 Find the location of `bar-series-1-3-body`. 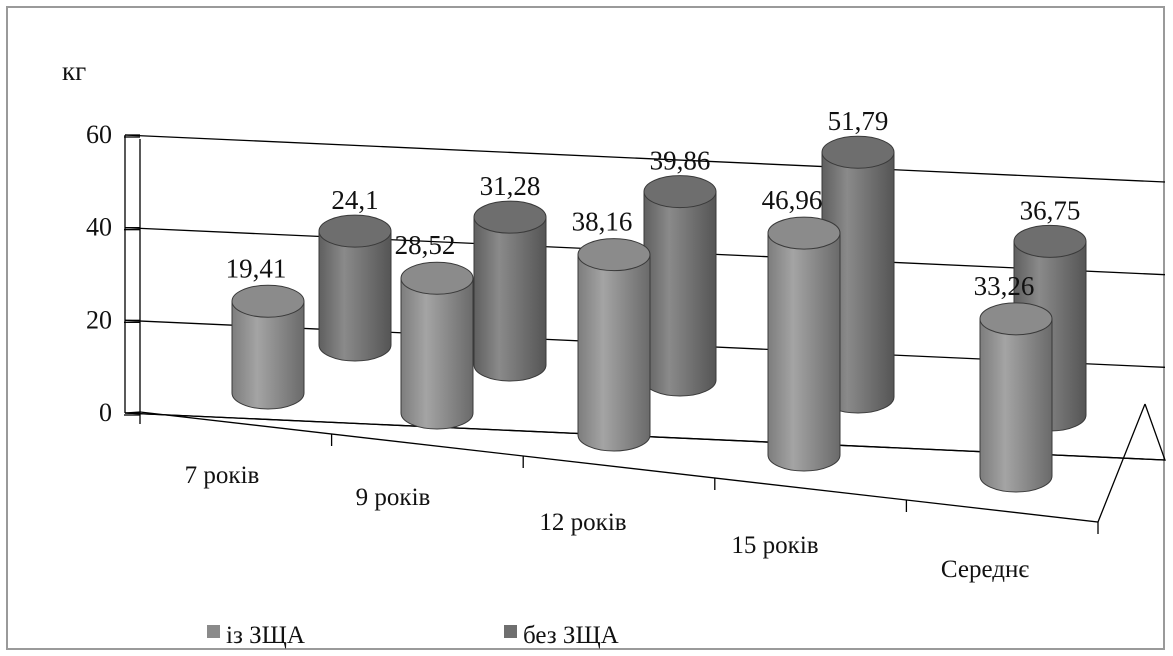

bar-series-1-3-body is located at coordinates (804, 352).